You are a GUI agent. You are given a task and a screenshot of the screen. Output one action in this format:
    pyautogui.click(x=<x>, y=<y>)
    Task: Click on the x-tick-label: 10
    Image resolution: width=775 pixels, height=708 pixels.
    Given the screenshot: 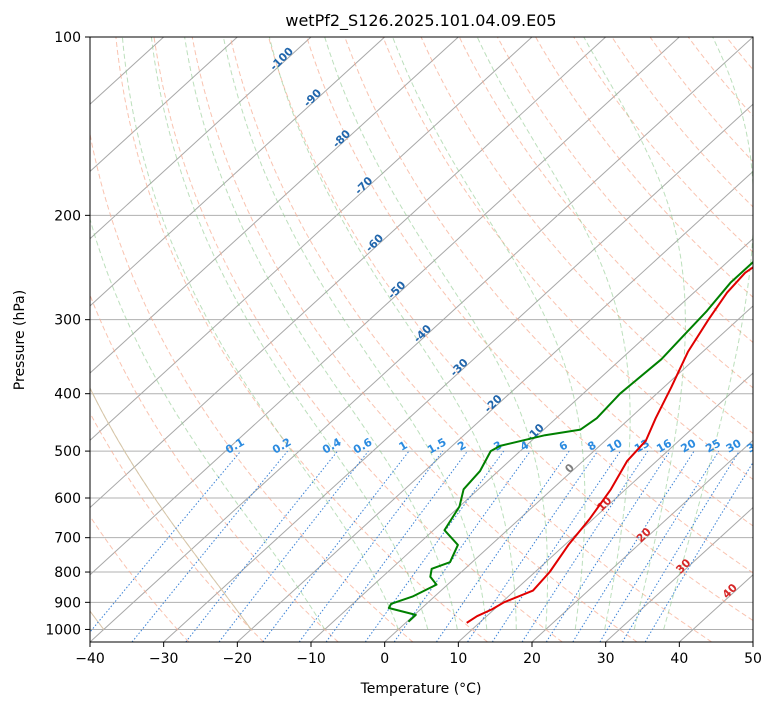 What is the action you would take?
    pyautogui.click(x=458, y=659)
    